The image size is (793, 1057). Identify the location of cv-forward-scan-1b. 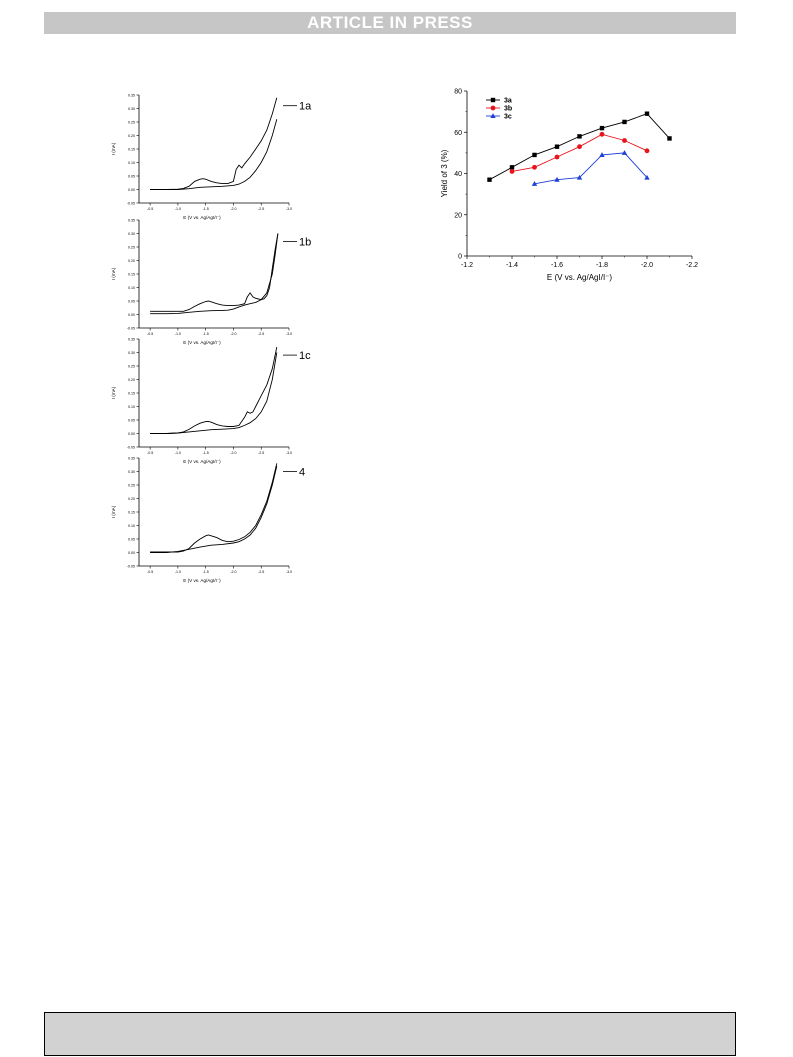
(214, 274).